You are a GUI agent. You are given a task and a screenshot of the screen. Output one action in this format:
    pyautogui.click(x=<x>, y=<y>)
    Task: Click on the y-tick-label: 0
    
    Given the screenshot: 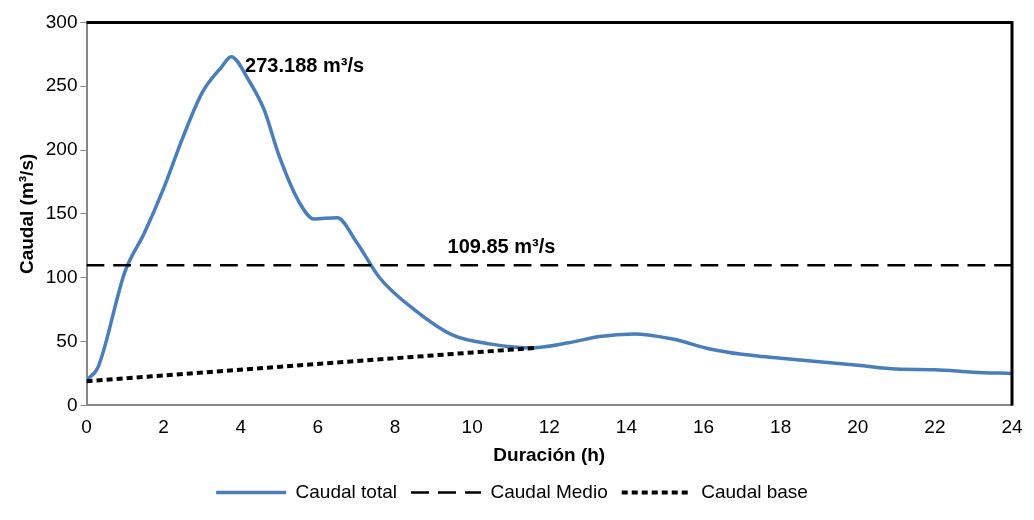 What is the action you would take?
    pyautogui.click(x=72, y=404)
    